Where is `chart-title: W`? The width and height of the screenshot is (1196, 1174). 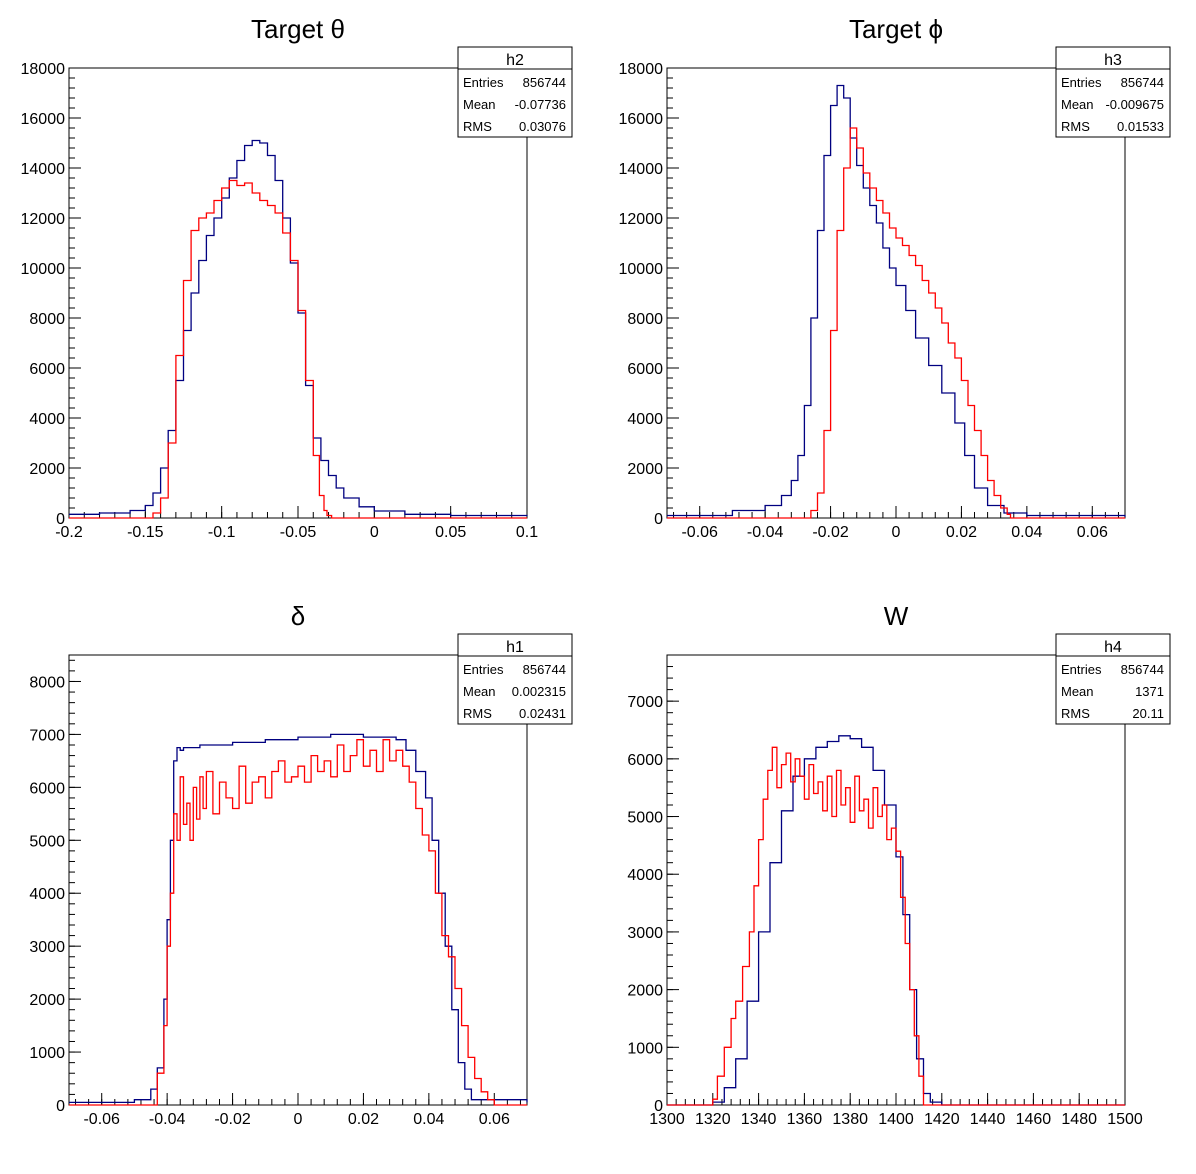 chart-title: W is located at coordinates (896, 616).